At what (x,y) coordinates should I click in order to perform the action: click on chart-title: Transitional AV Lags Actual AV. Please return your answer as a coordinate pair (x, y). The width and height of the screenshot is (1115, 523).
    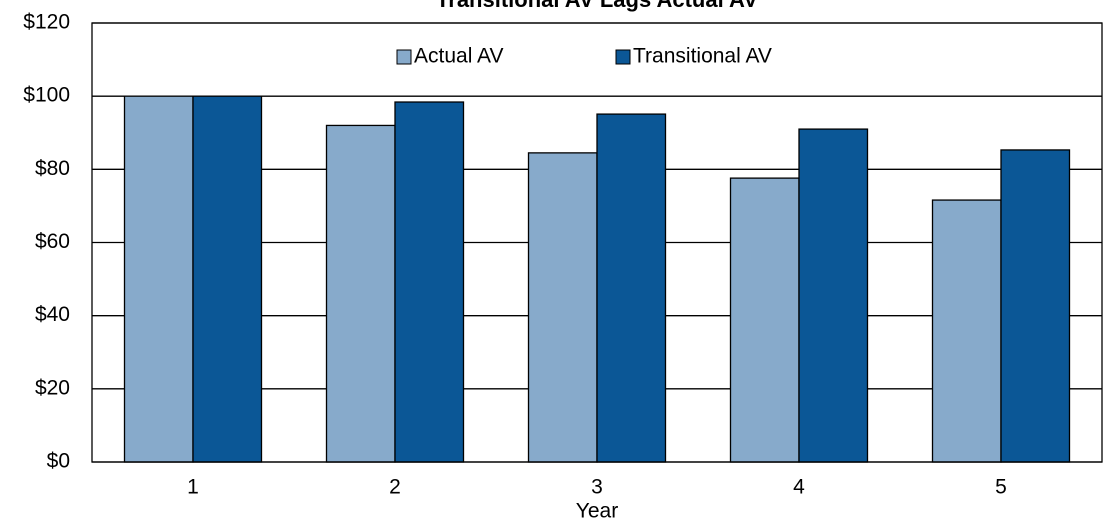
    Looking at the image, I should click on (597, 6).